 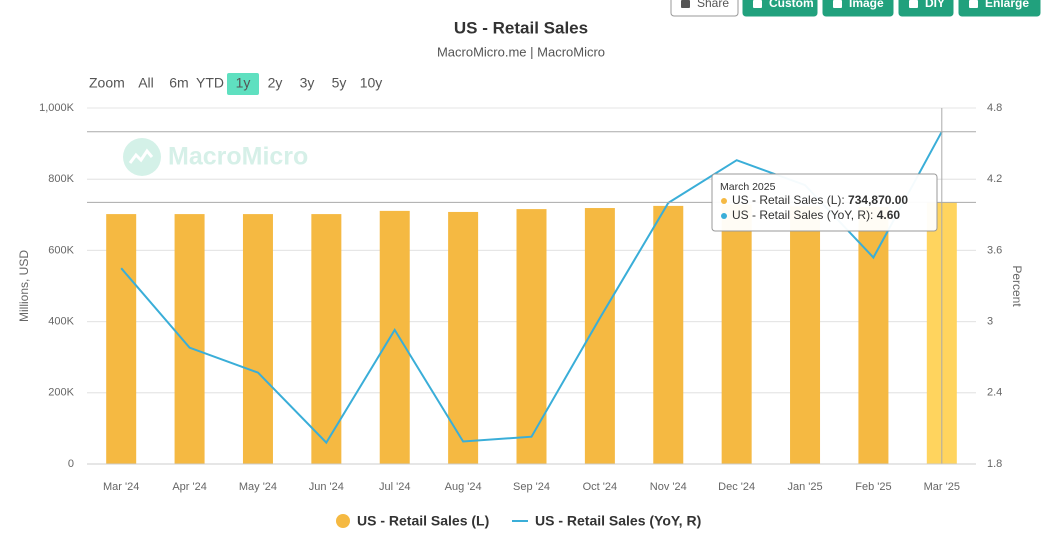 What do you see at coordinates (394, 487) in the screenshot?
I see `x-tick-label: Jul '24` at bounding box center [394, 487].